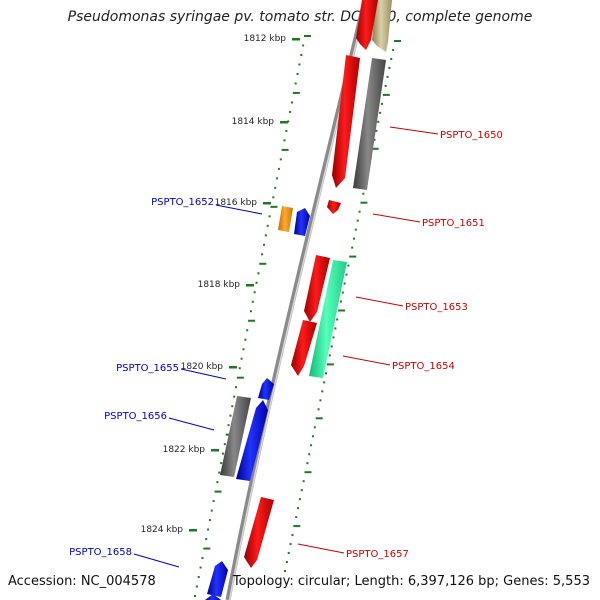  I want to click on gene-arrow-green, so click(328, 319).